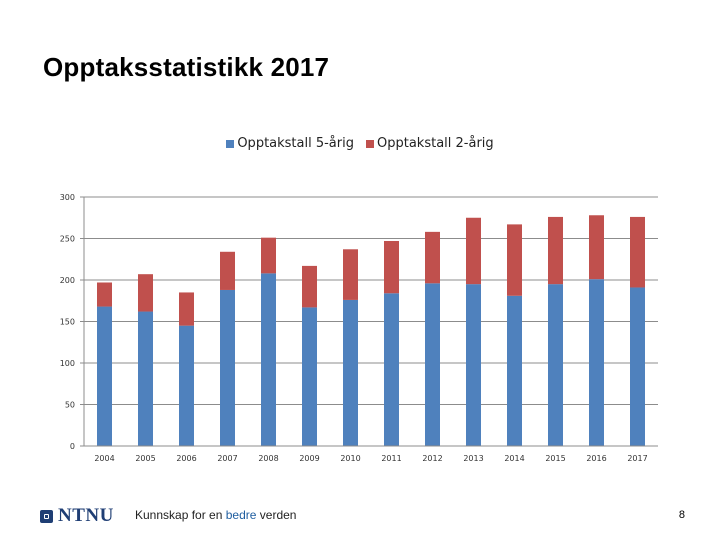  I want to click on y-tick-label: 200, so click(67, 280).